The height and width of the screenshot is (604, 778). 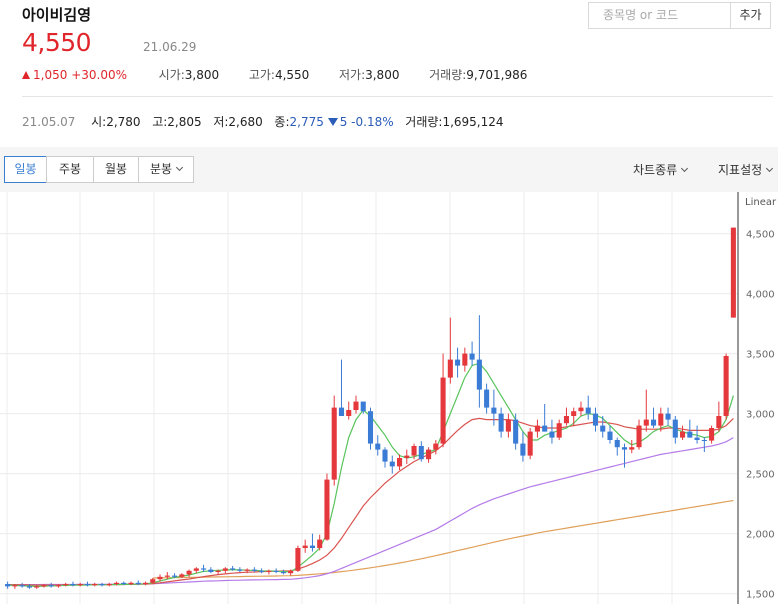 I want to click on volume-label: 거래량, so click(x=446, y=75).